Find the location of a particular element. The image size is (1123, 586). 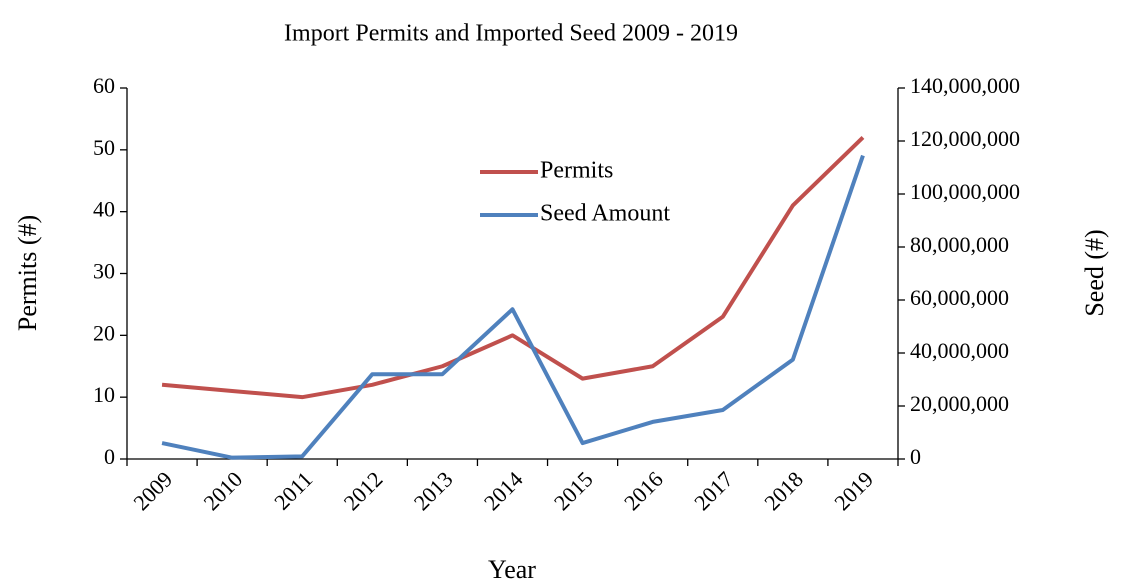

y2-tick-label: 20,000,000 is located at coordinates (959, 403).